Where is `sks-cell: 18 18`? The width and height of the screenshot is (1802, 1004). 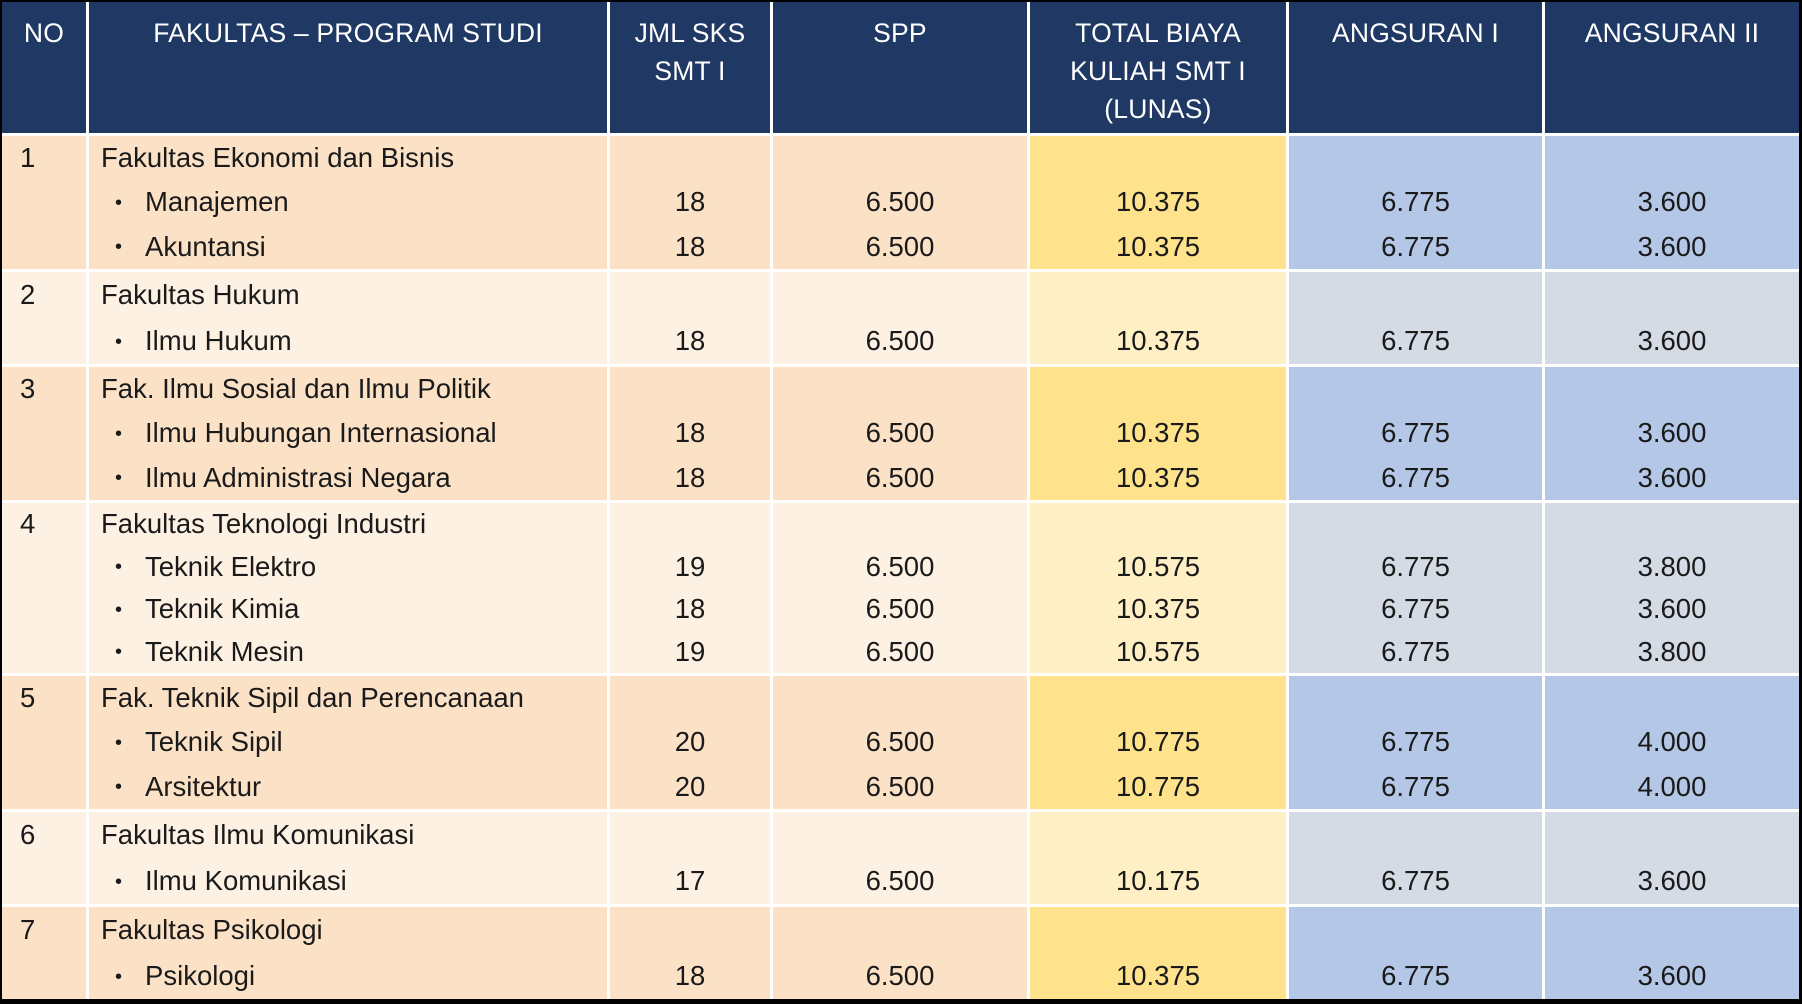
sks-cell: 18 18 is located at coordinates (690, 202).